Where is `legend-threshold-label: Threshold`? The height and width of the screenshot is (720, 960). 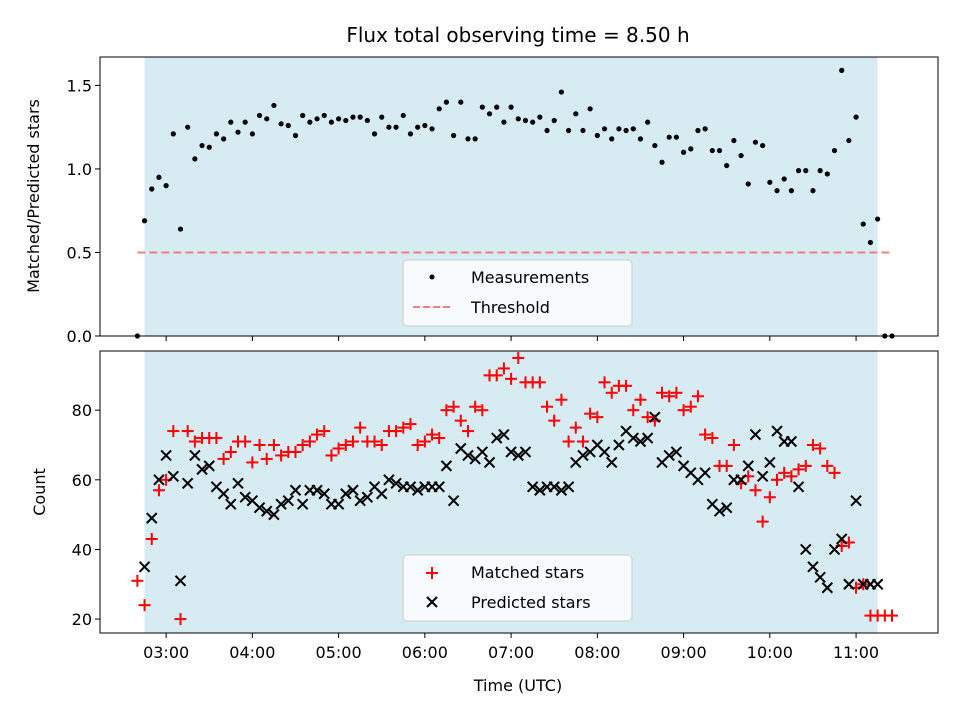 legend-threshold-label: Threshold is located at coordinates (510, 307).